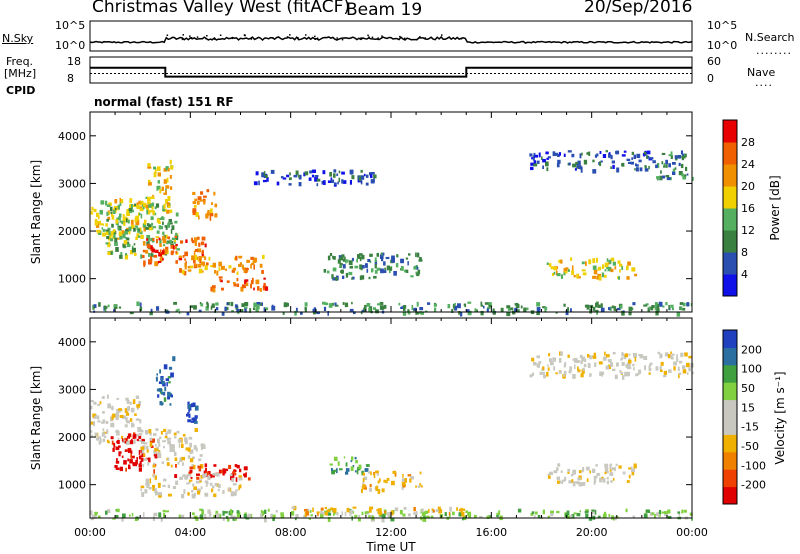 The image size is (800, 554). I want to click on cpid-label: CPID, so click(21, 90).